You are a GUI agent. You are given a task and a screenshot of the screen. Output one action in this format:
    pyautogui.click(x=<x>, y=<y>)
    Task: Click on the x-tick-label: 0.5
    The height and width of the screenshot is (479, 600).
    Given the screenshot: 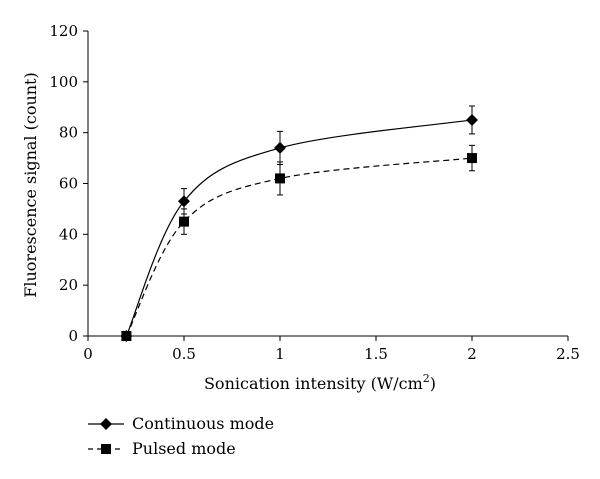 What is the action you would take?
    pyautogui.click(x=184, y=354)
    